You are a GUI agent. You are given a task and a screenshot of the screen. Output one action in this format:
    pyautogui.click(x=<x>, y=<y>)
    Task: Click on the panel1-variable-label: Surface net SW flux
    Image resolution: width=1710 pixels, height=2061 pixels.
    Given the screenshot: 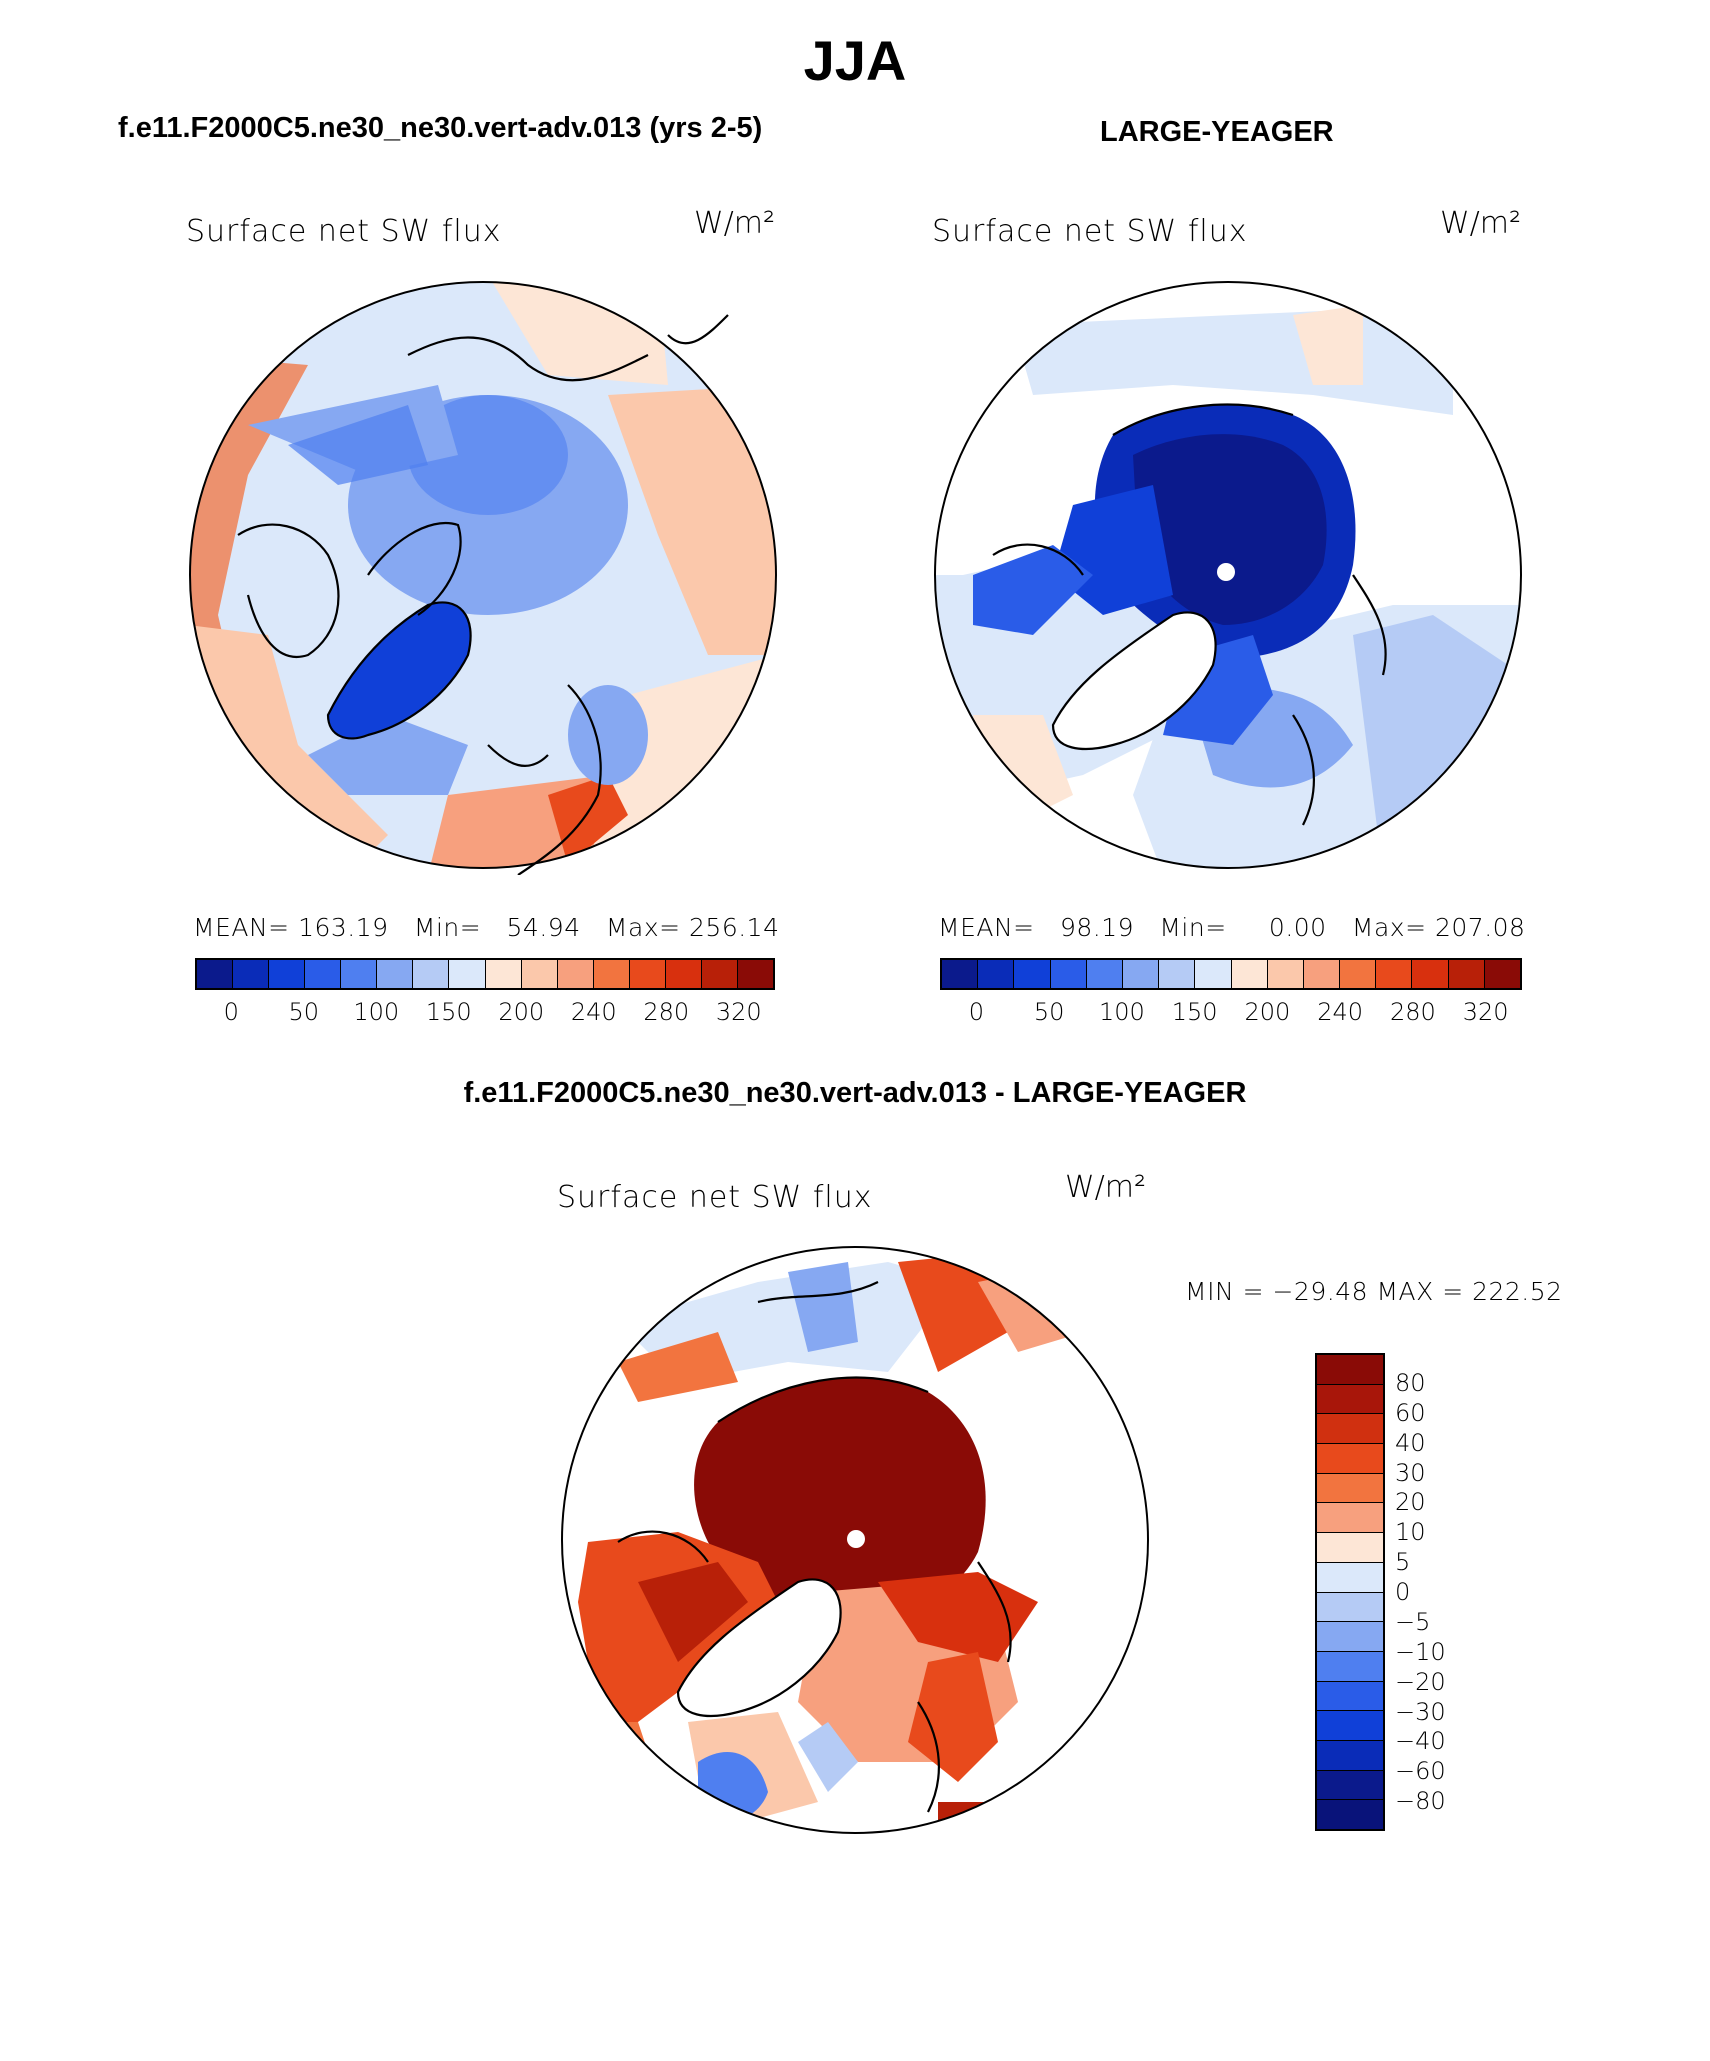 What is the action you would take?
    pyautogui.click(x=344, y=231)
    